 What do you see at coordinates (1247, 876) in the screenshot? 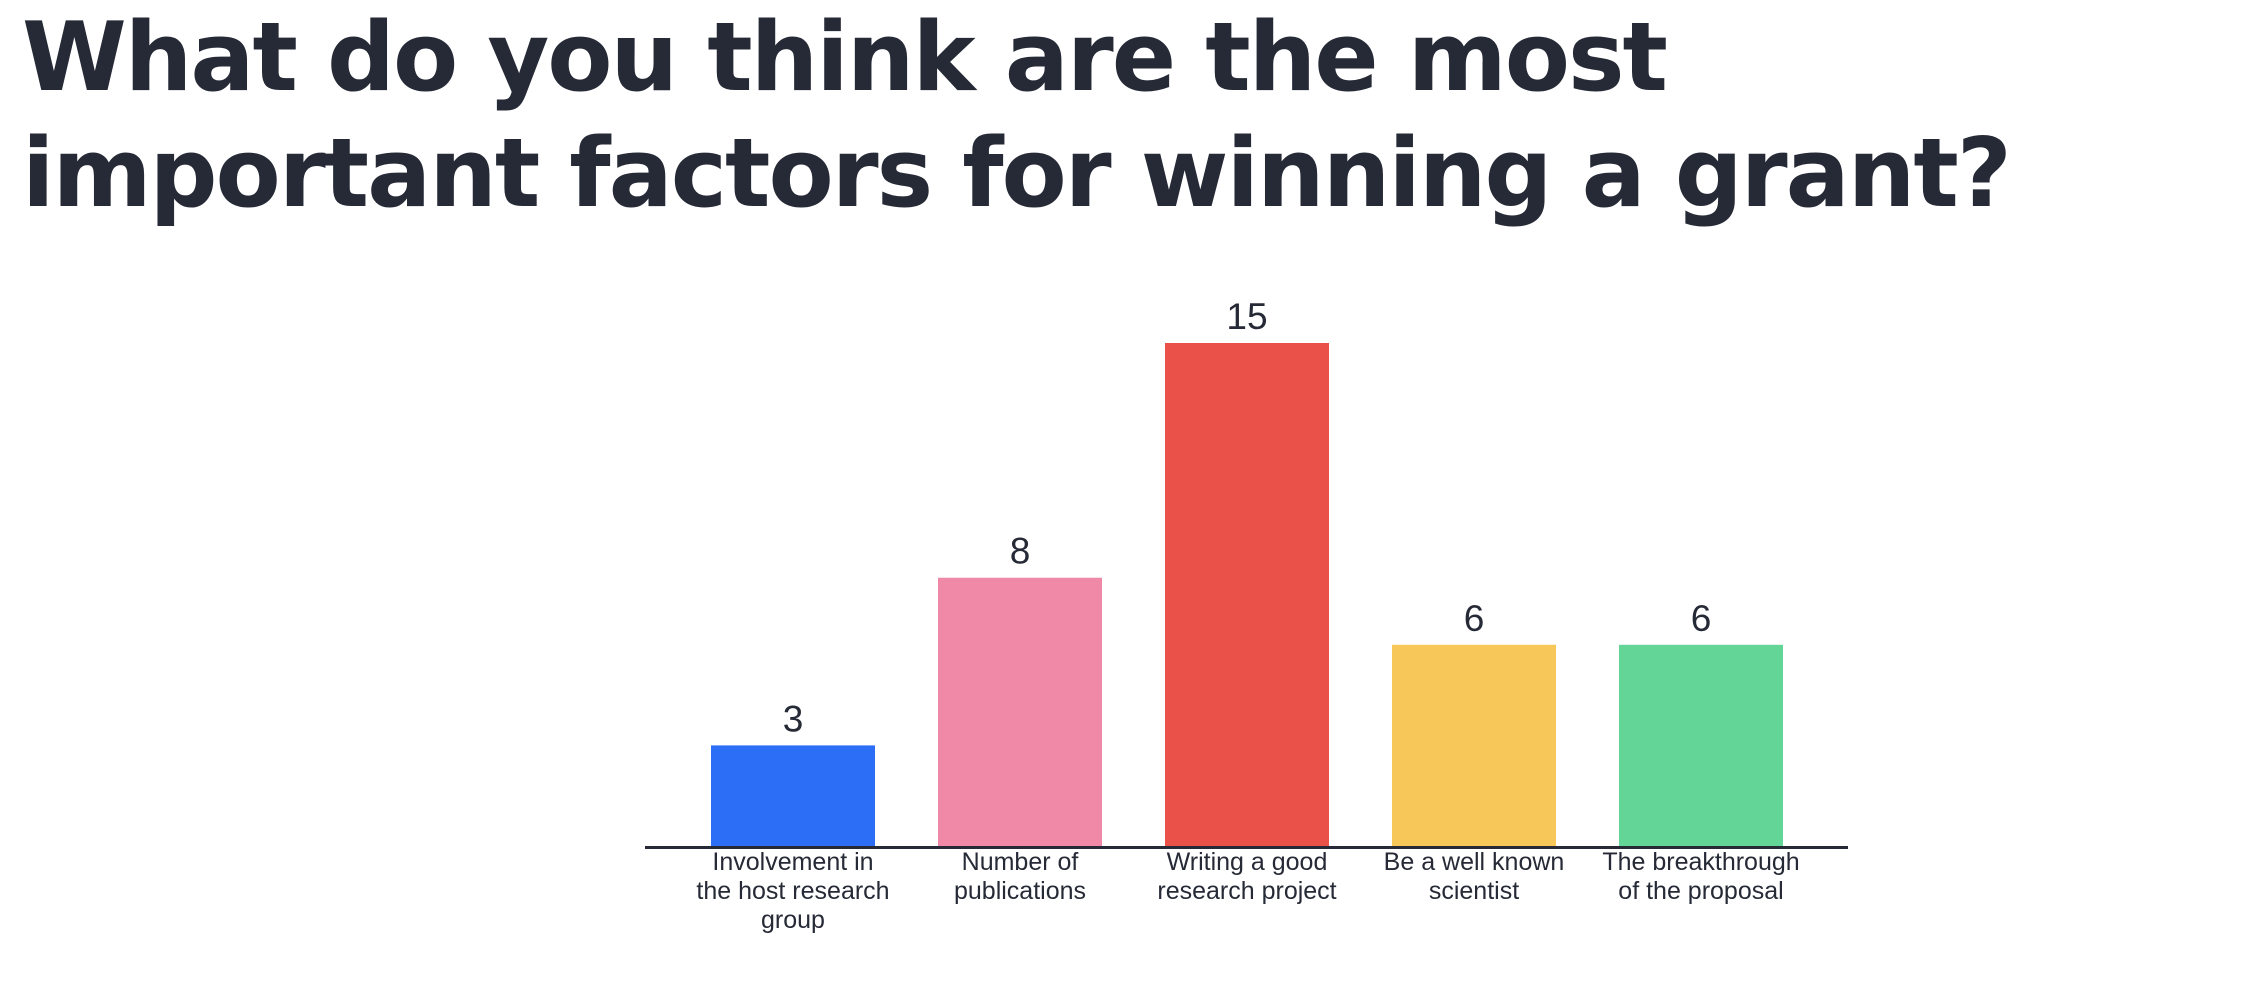
I see `category-label: Writing a good research project` at bounding box center [1247, 876].